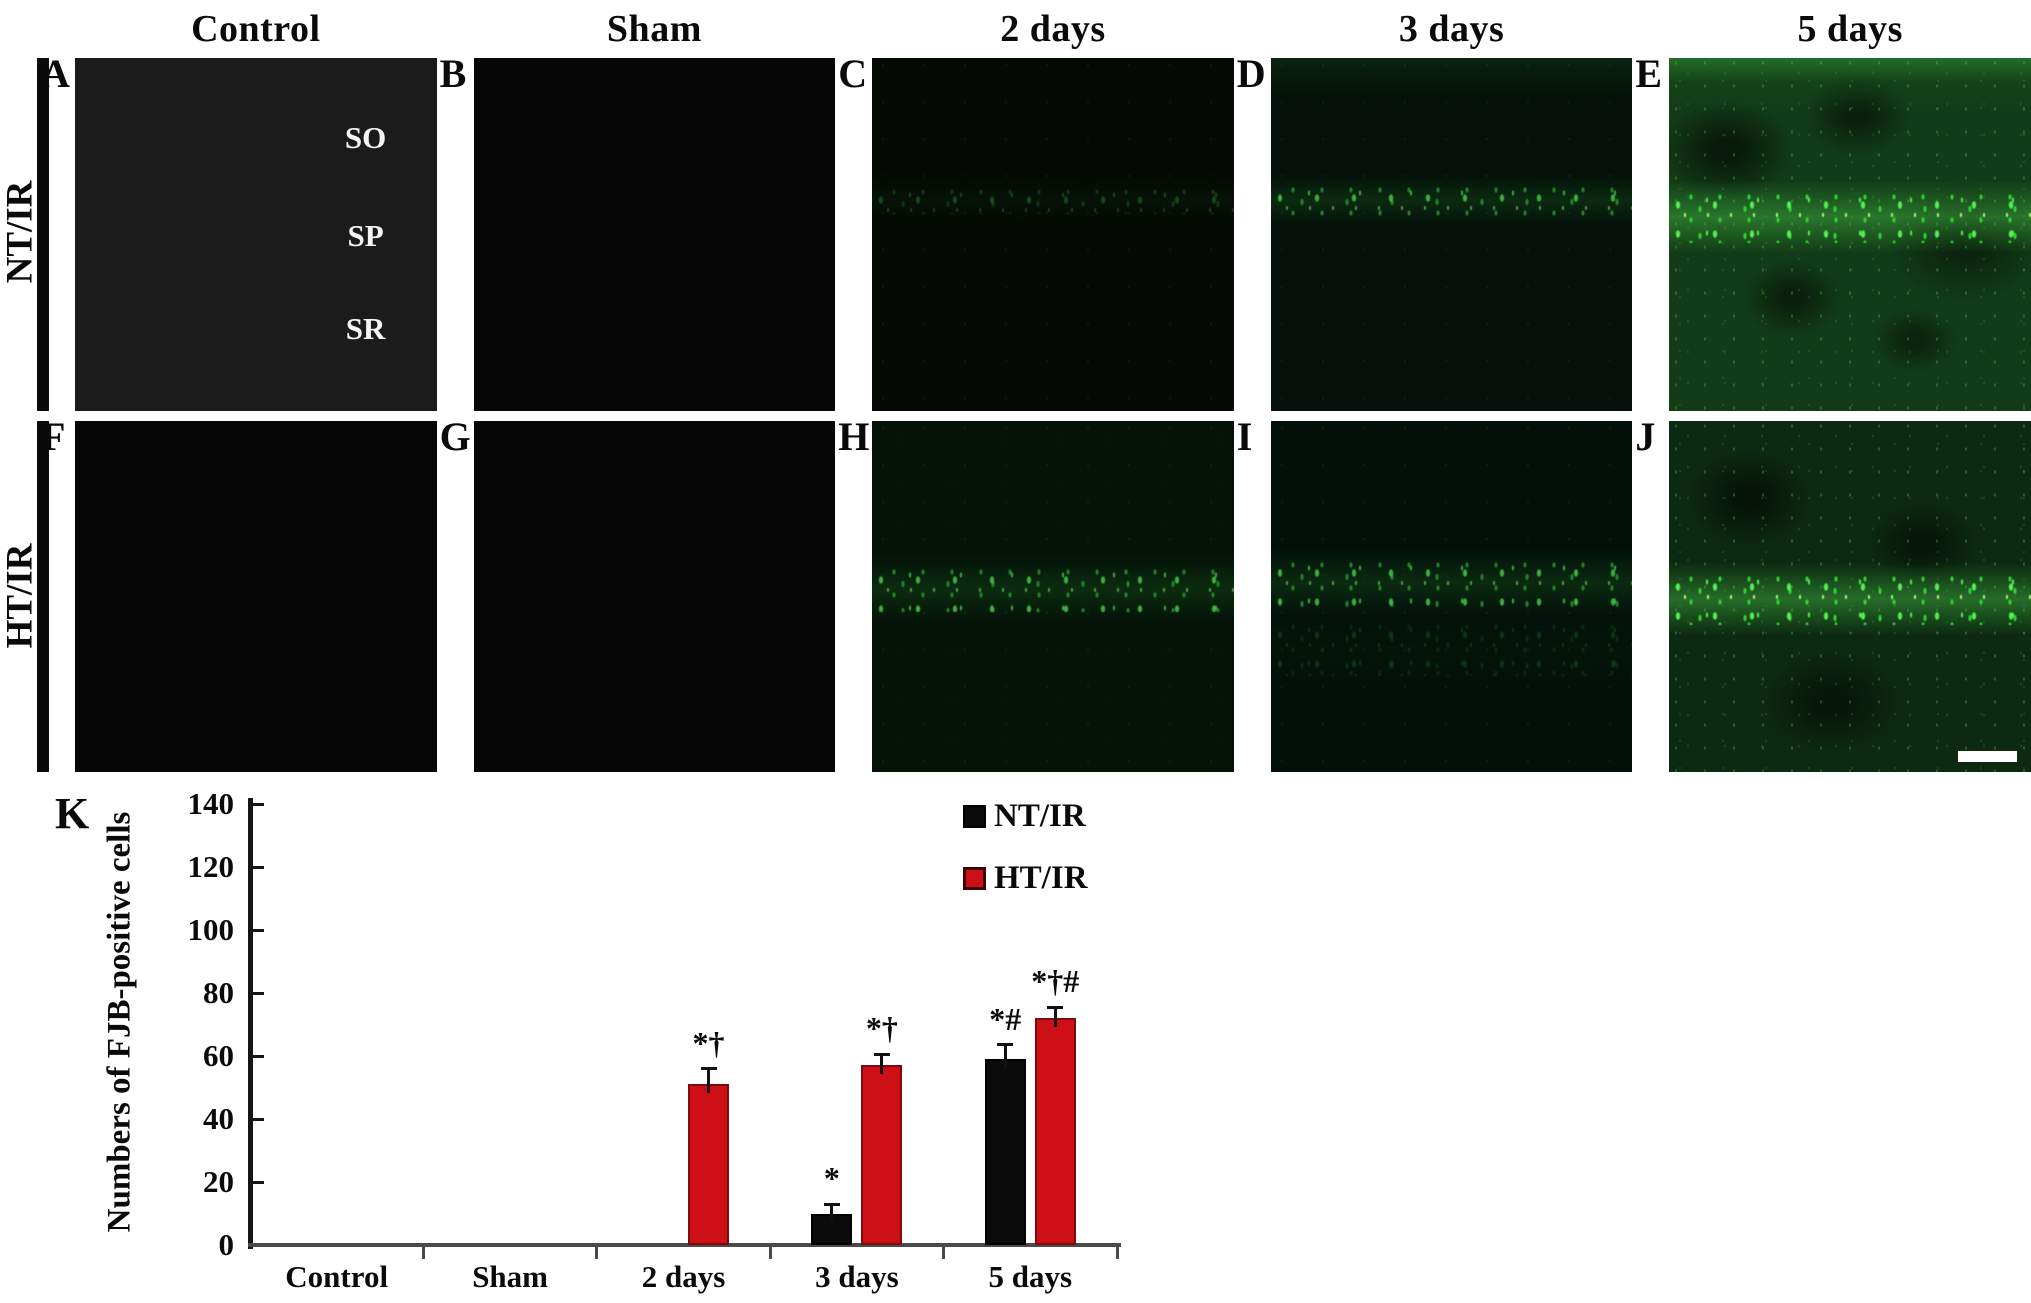  Describe the element at coordinates (1005, 1152) in the screenshot. I see `bar-NT/IR-5 days` at that location.